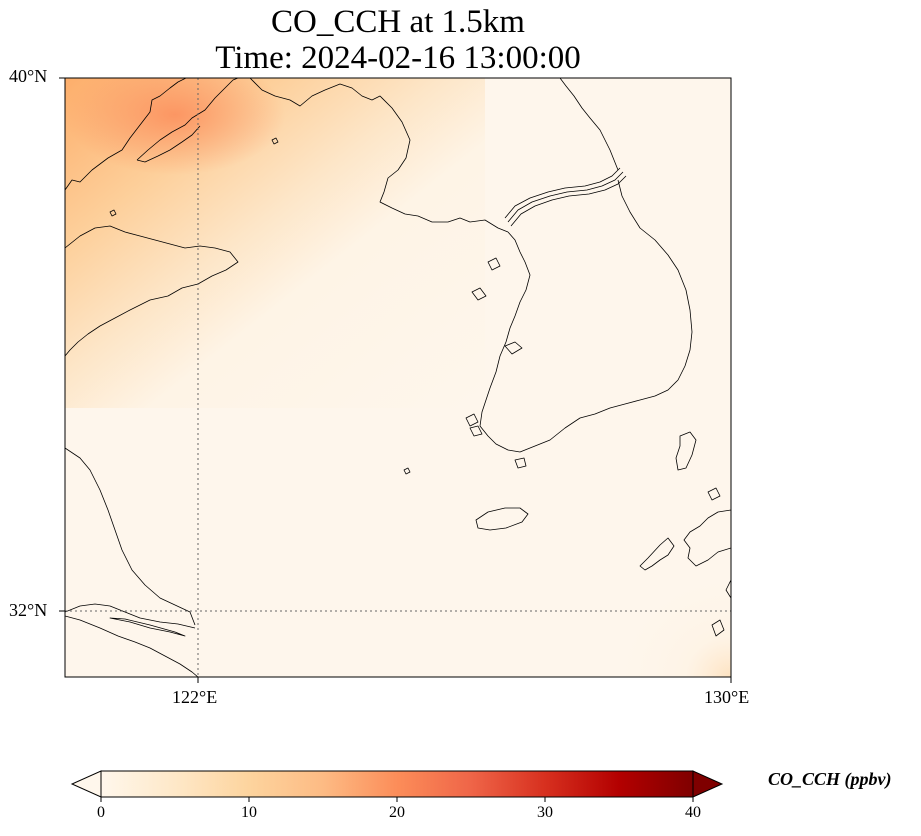 The image size is (921, 836). Describe the element at coordinates (727, 697) in the screenshot. I see `lon-label-130: 130°E` at that location.